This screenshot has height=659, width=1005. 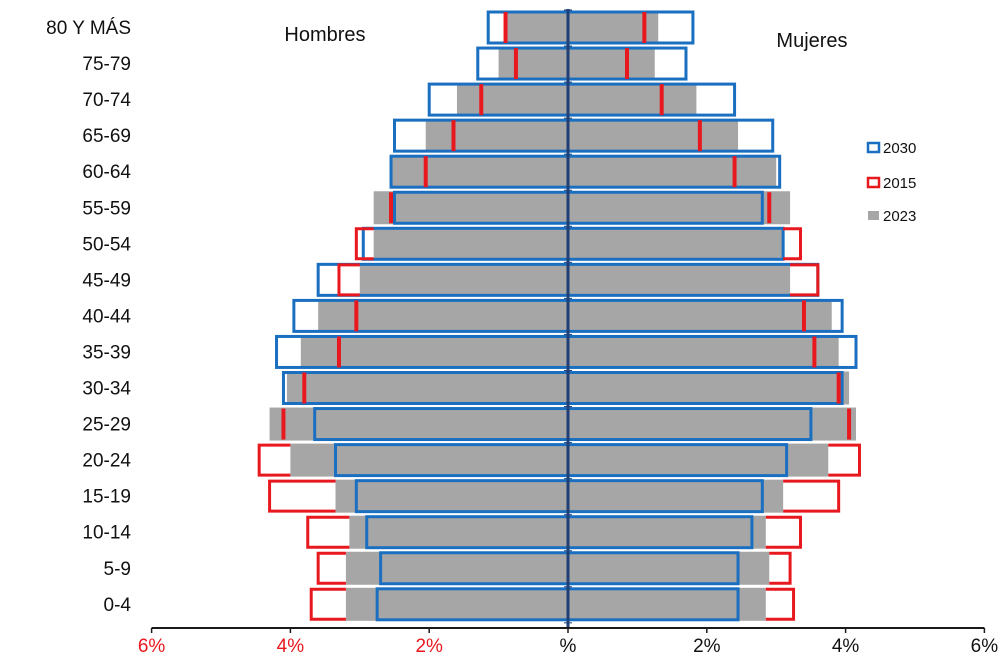 I want to click on age-label-55-59: 55-59, so click(x=106, y=208).